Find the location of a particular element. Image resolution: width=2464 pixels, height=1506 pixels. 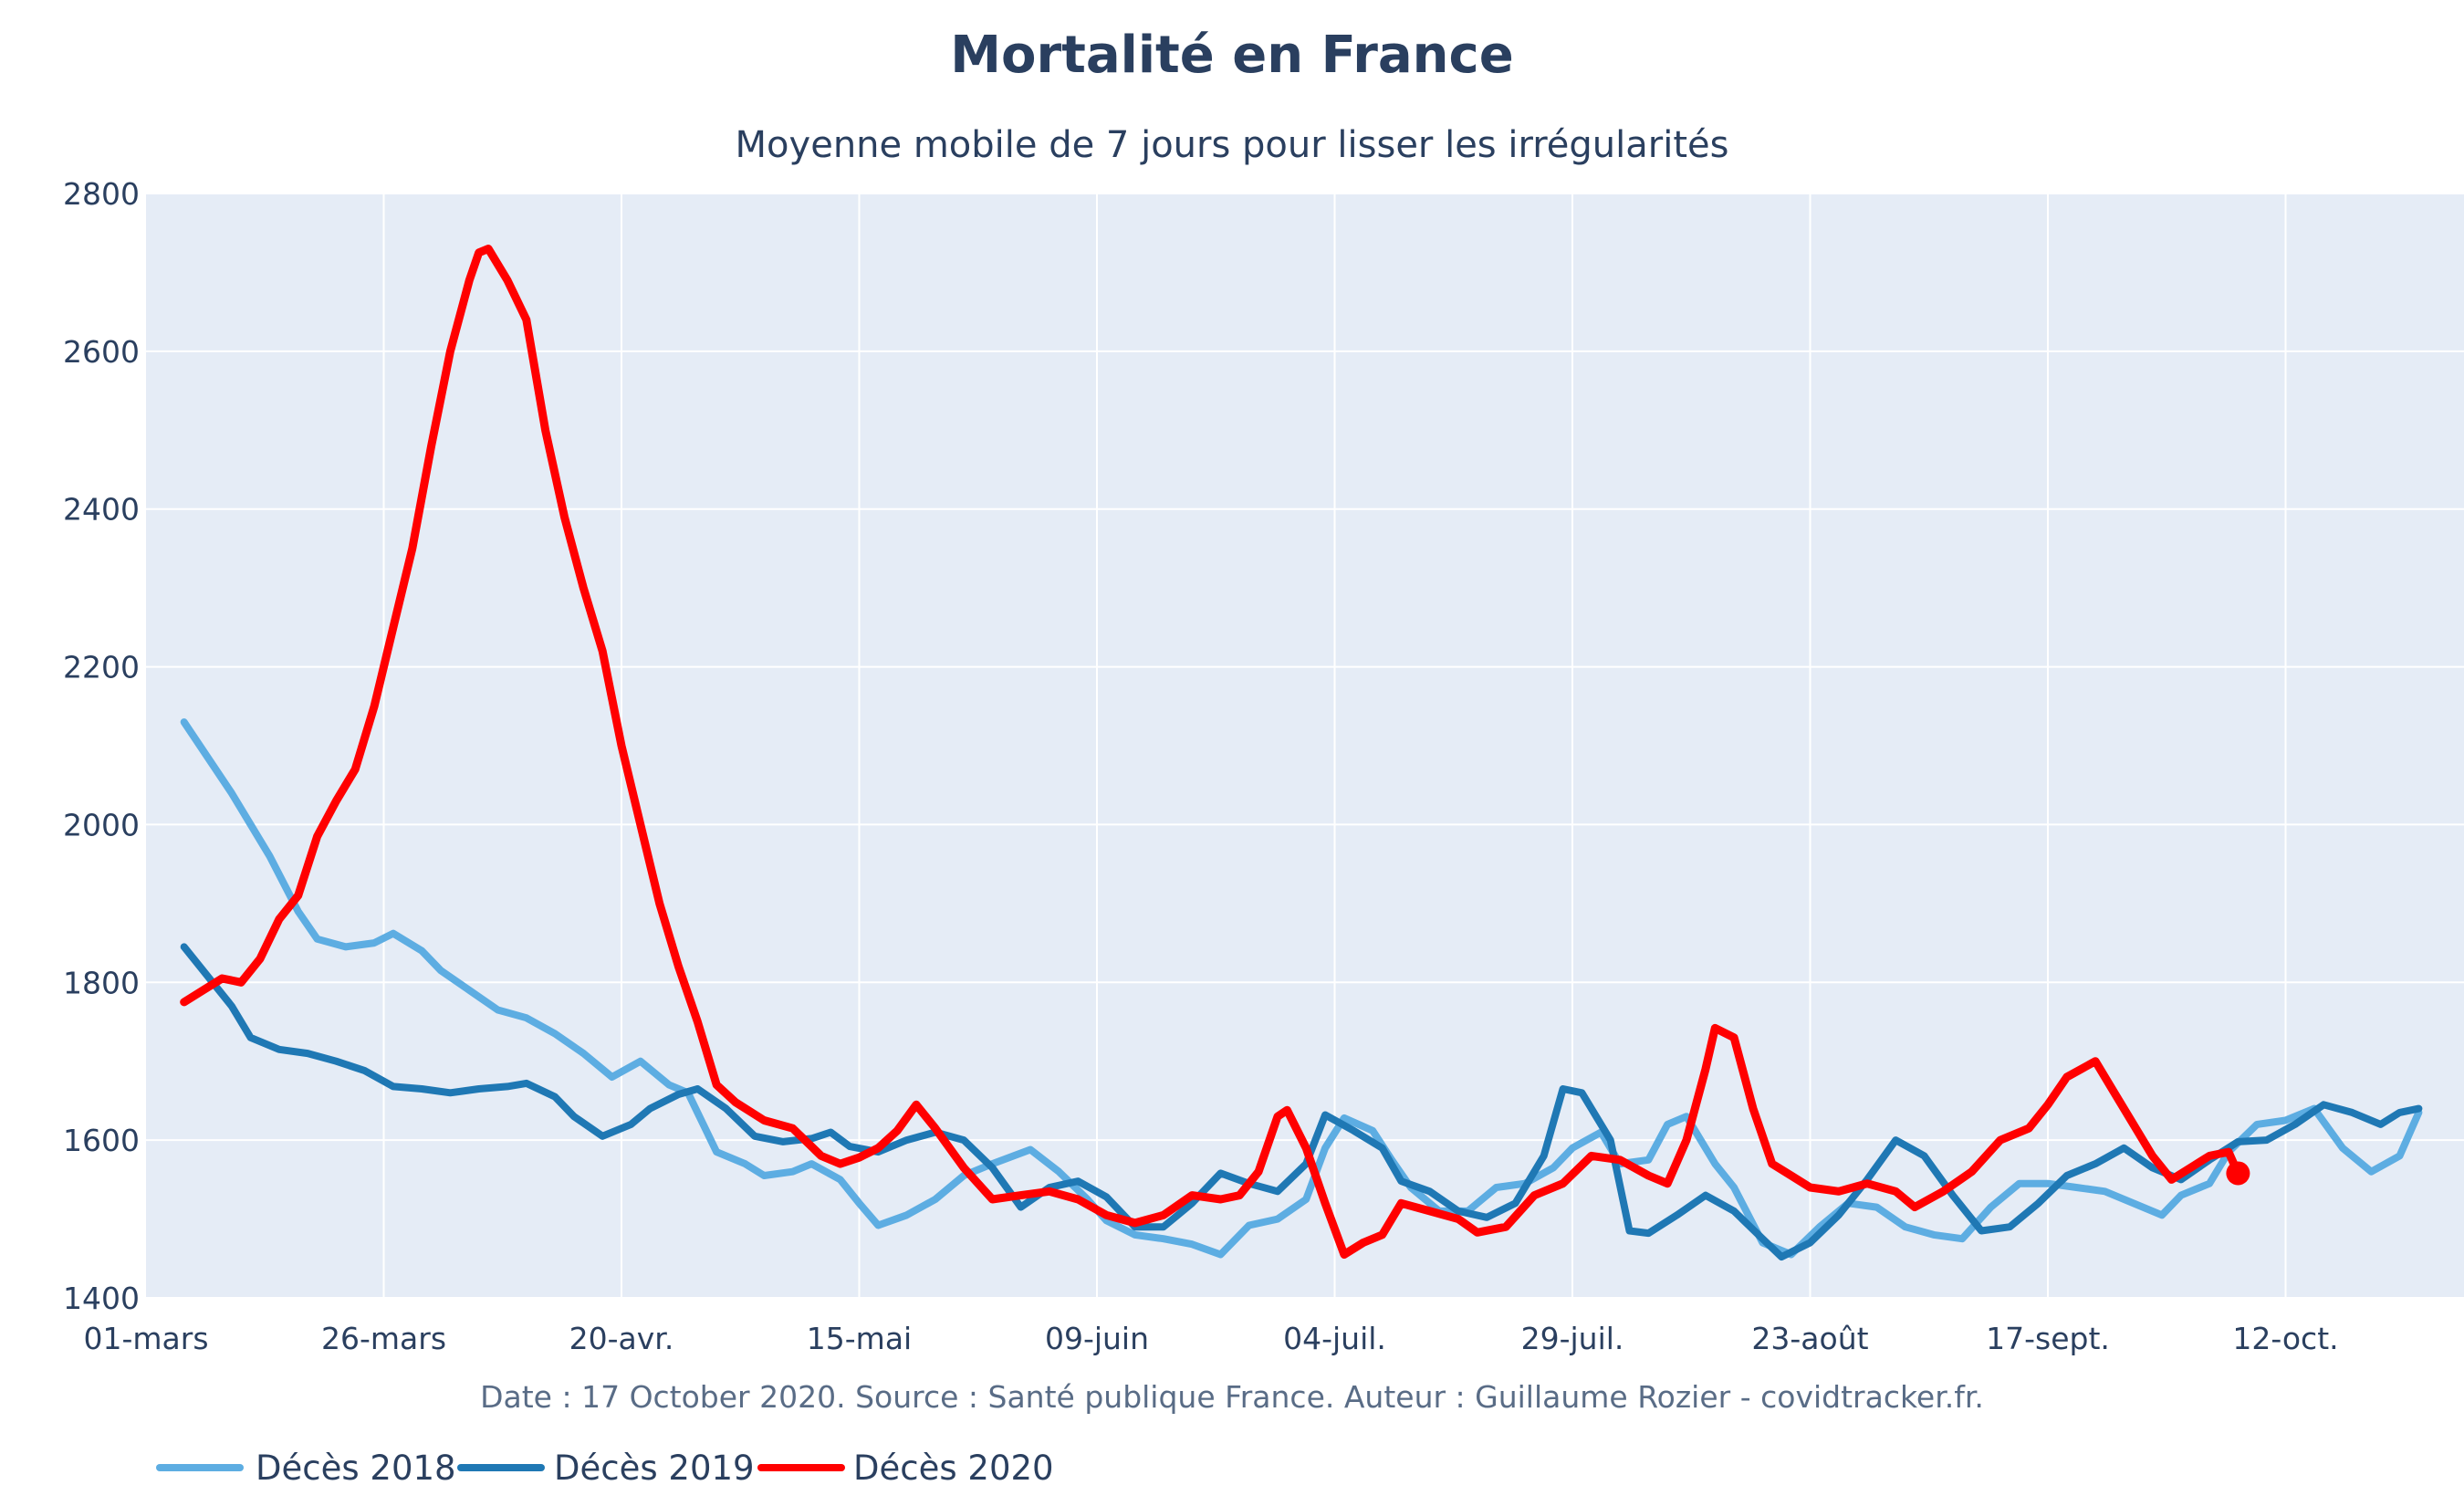

x-tick-label-4: 09-juin is located at coordinates (1097, 1338).